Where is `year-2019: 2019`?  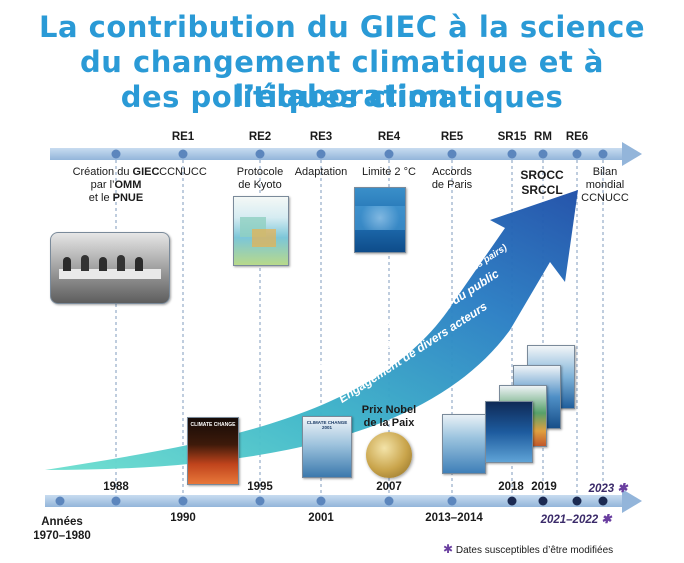
year-2019: 2019 is located at coordinates (544, 487).